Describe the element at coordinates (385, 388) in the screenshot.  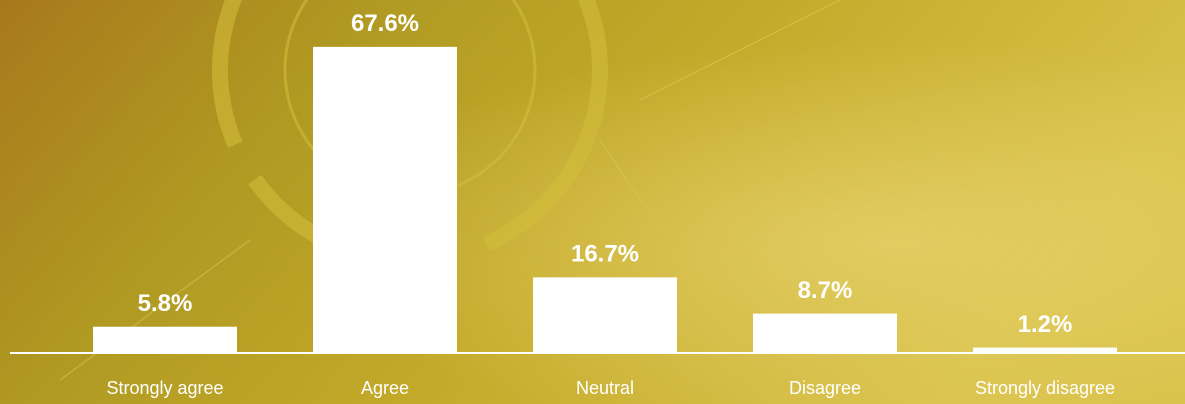
I see `x-tick-label: Agree` at that location.